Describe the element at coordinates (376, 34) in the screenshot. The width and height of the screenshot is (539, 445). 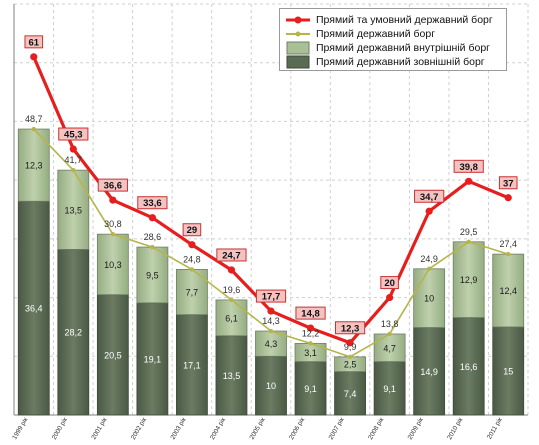
I see `legend-label-direct-debt: Прямий державний борг` at that location.